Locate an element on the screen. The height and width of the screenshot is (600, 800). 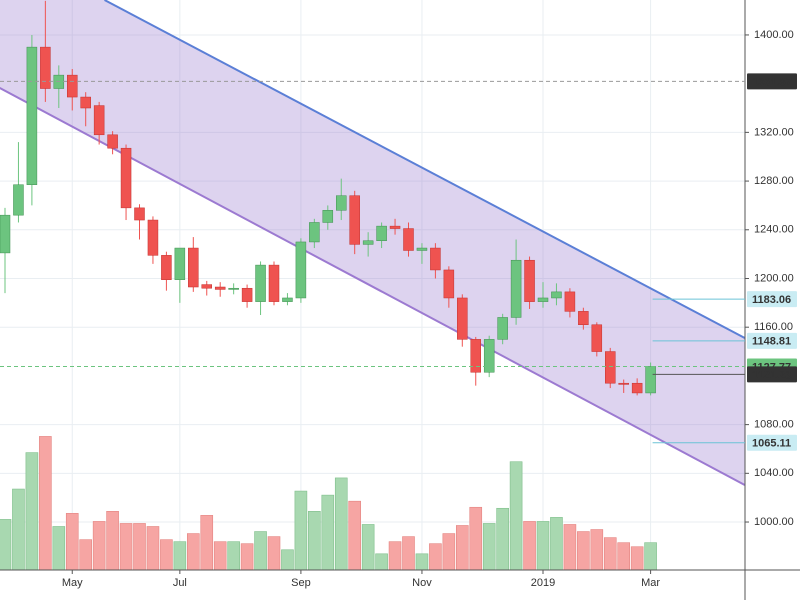
y-tick-label: 1240.00 is located at coordinates (774, 230).